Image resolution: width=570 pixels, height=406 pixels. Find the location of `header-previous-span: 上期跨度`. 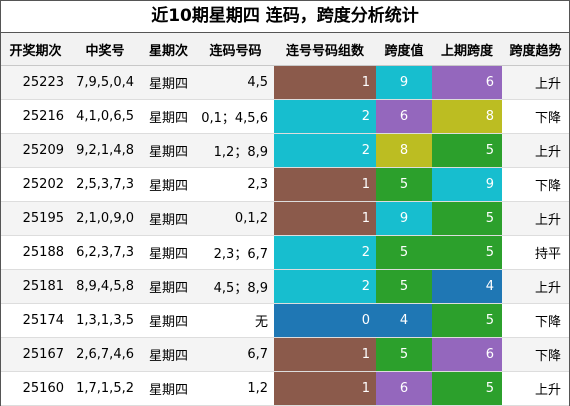

header-previous-span: 上期跨度 is located at coordinates (467, 49).